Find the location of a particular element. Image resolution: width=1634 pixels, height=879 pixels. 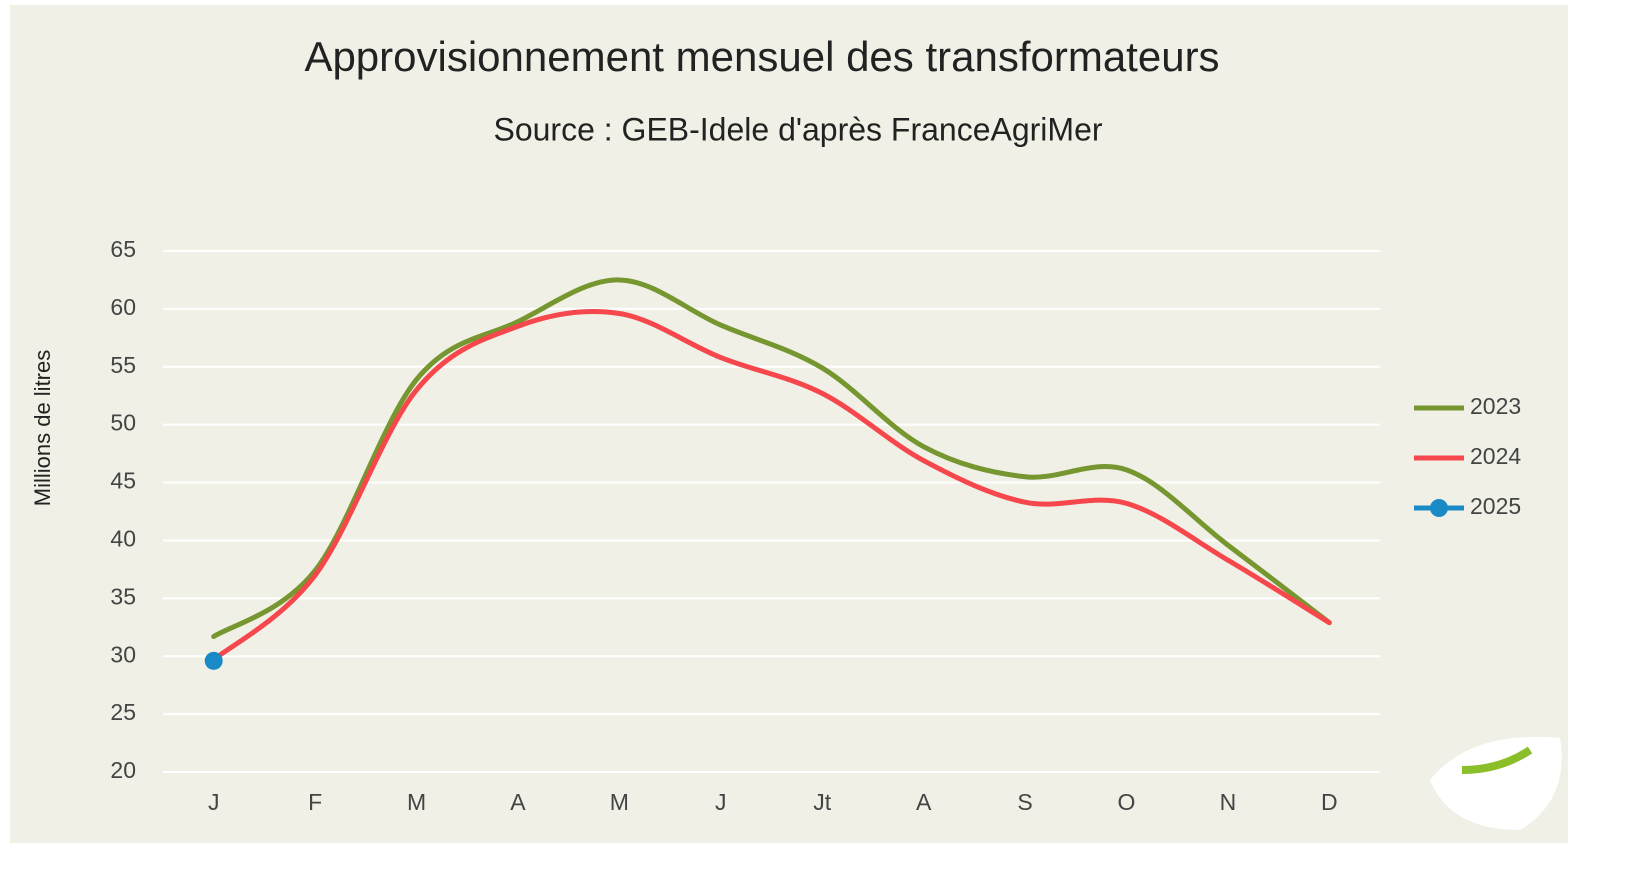

logo-swoosh is located at coordinates (1497, 760).